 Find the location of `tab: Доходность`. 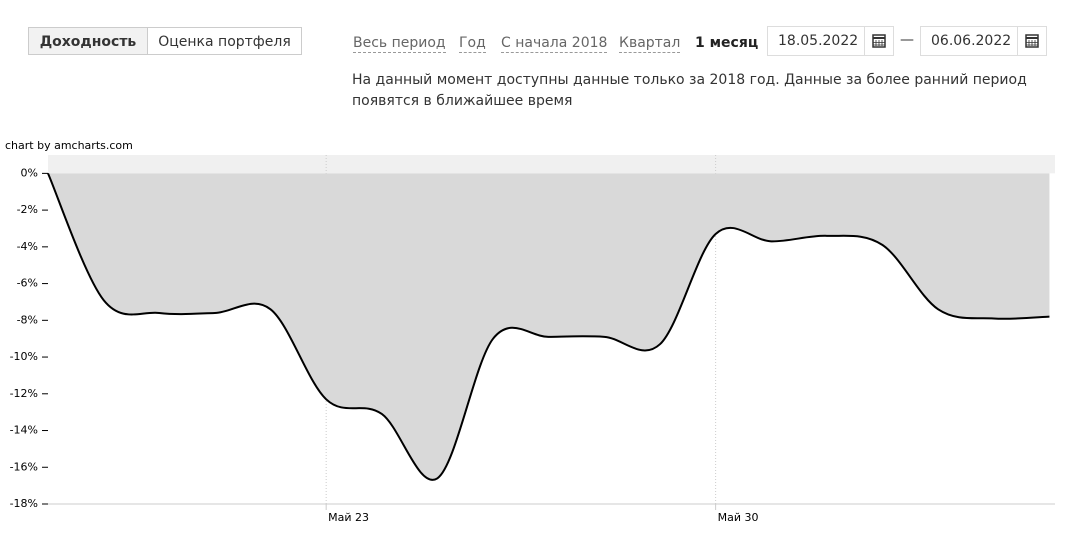

tab: Доходность is located at coordinates (88, 41).